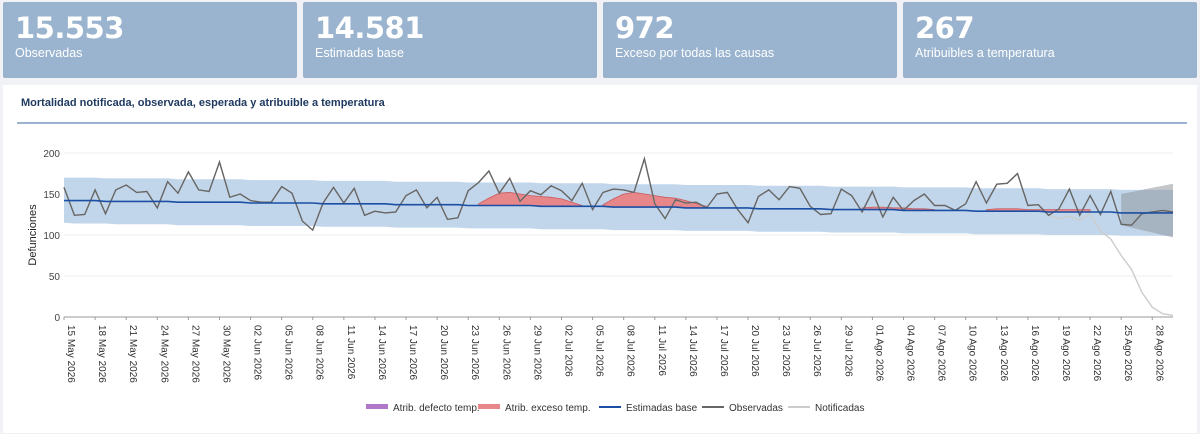  I want to click on x-tick-label: 08 Jun 2026, so click(319, 352).